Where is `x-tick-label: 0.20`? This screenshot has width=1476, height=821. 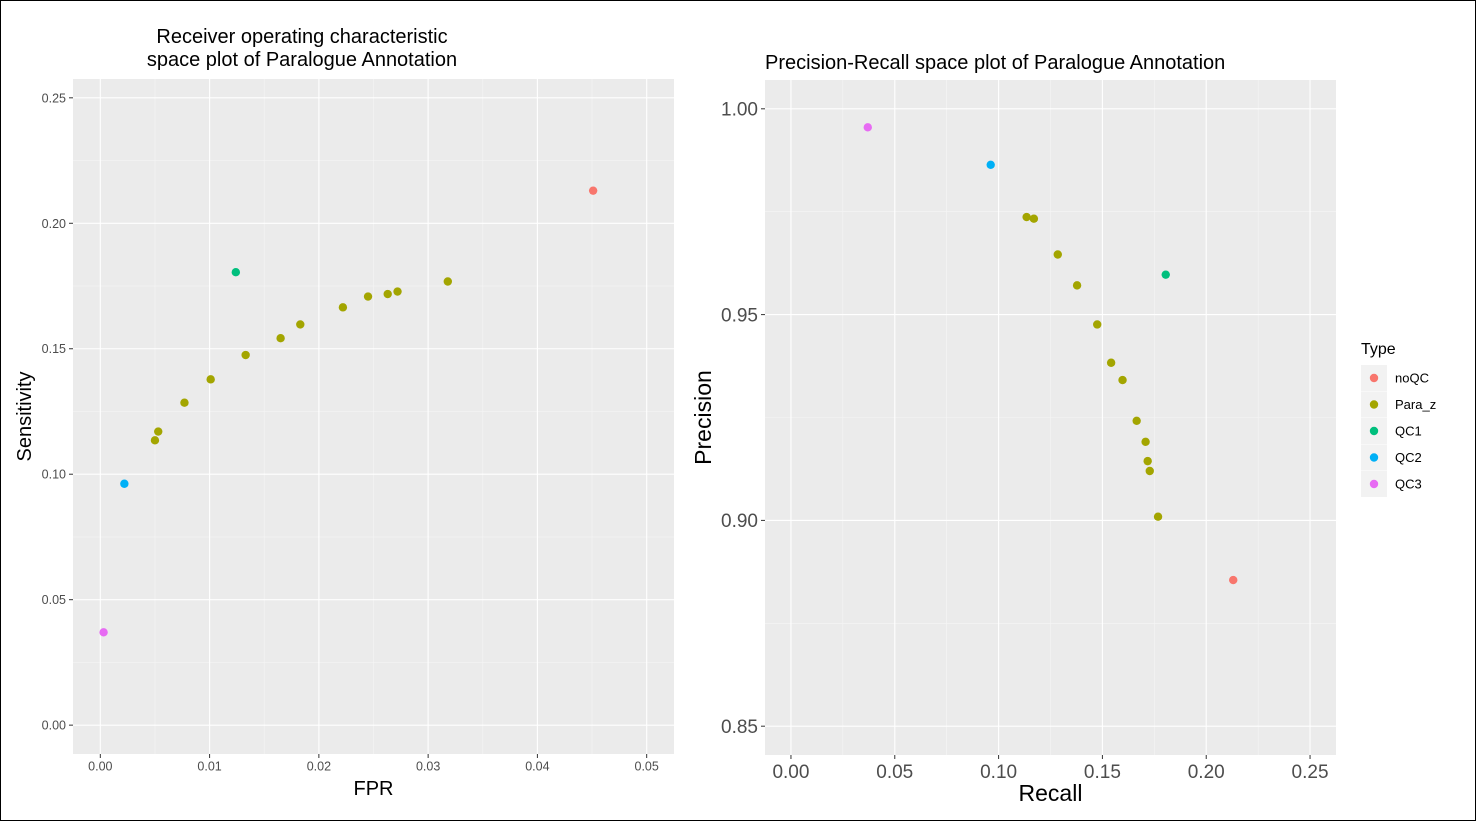
x-tick-label: 0.20 is located at coordinates (1206, 772).